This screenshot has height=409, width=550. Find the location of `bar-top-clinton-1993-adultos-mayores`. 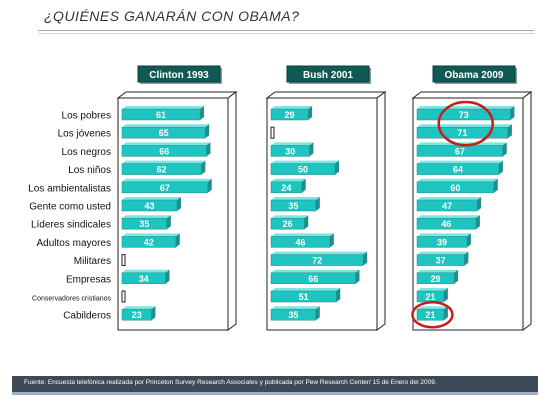

bar-top-clinton-1993-adultos-mayores is located at coordinates (151, 235).